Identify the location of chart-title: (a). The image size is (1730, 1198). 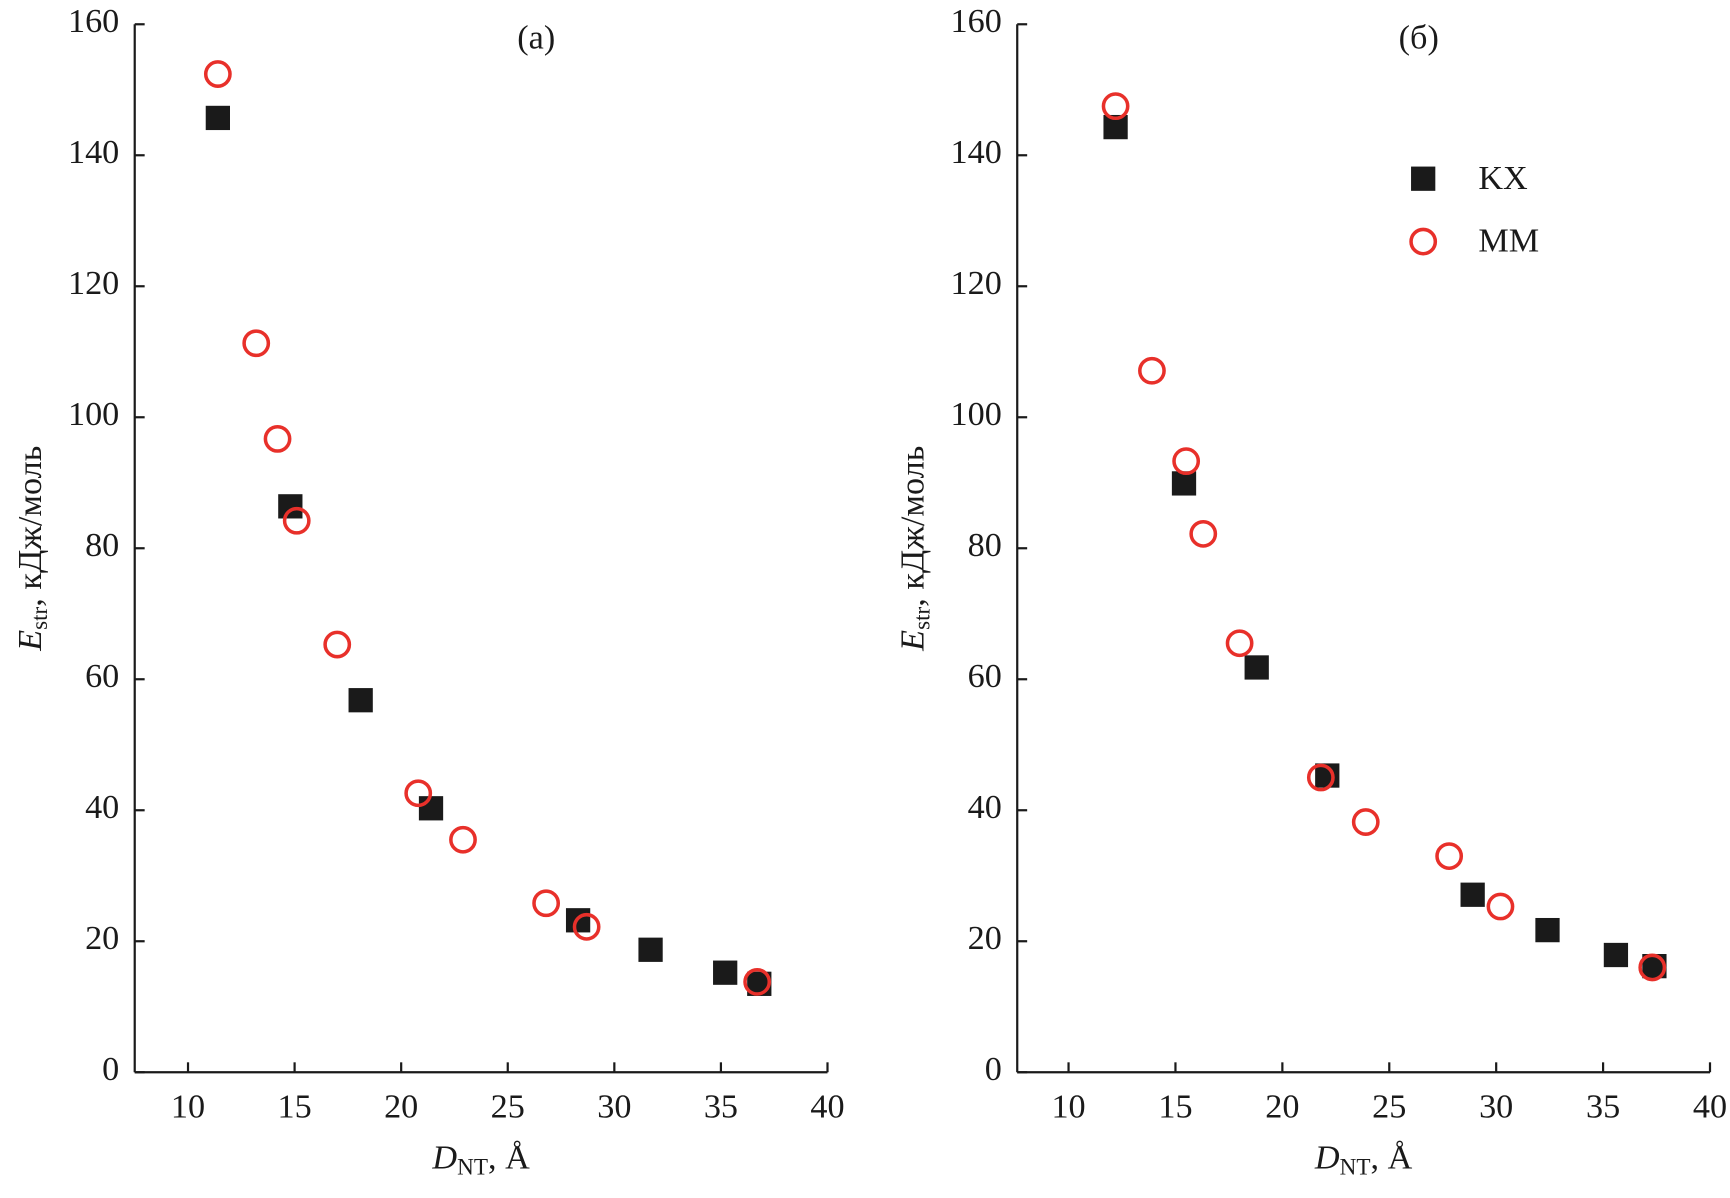
(536, 38).